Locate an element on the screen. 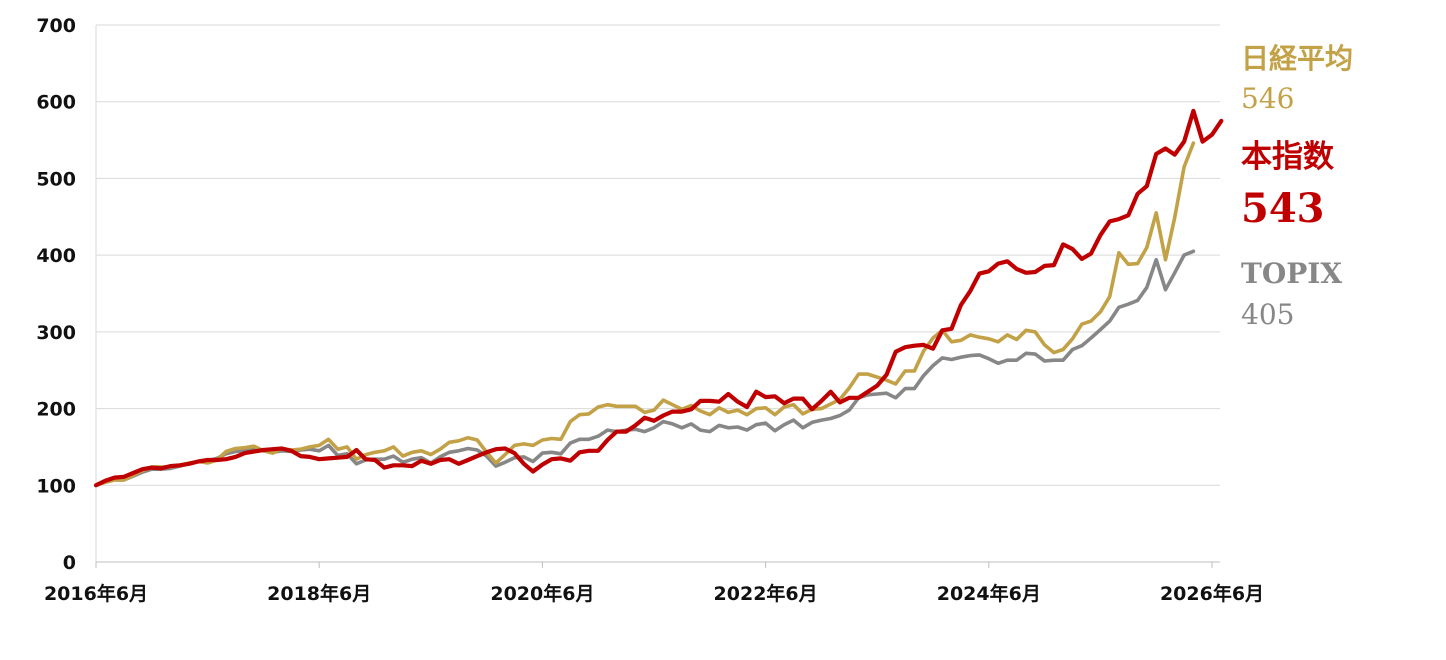 Image resolution: width=1446 pixels, height=660 pixels. series-end-value-index: 543 is located at coordinates (1283, 208).